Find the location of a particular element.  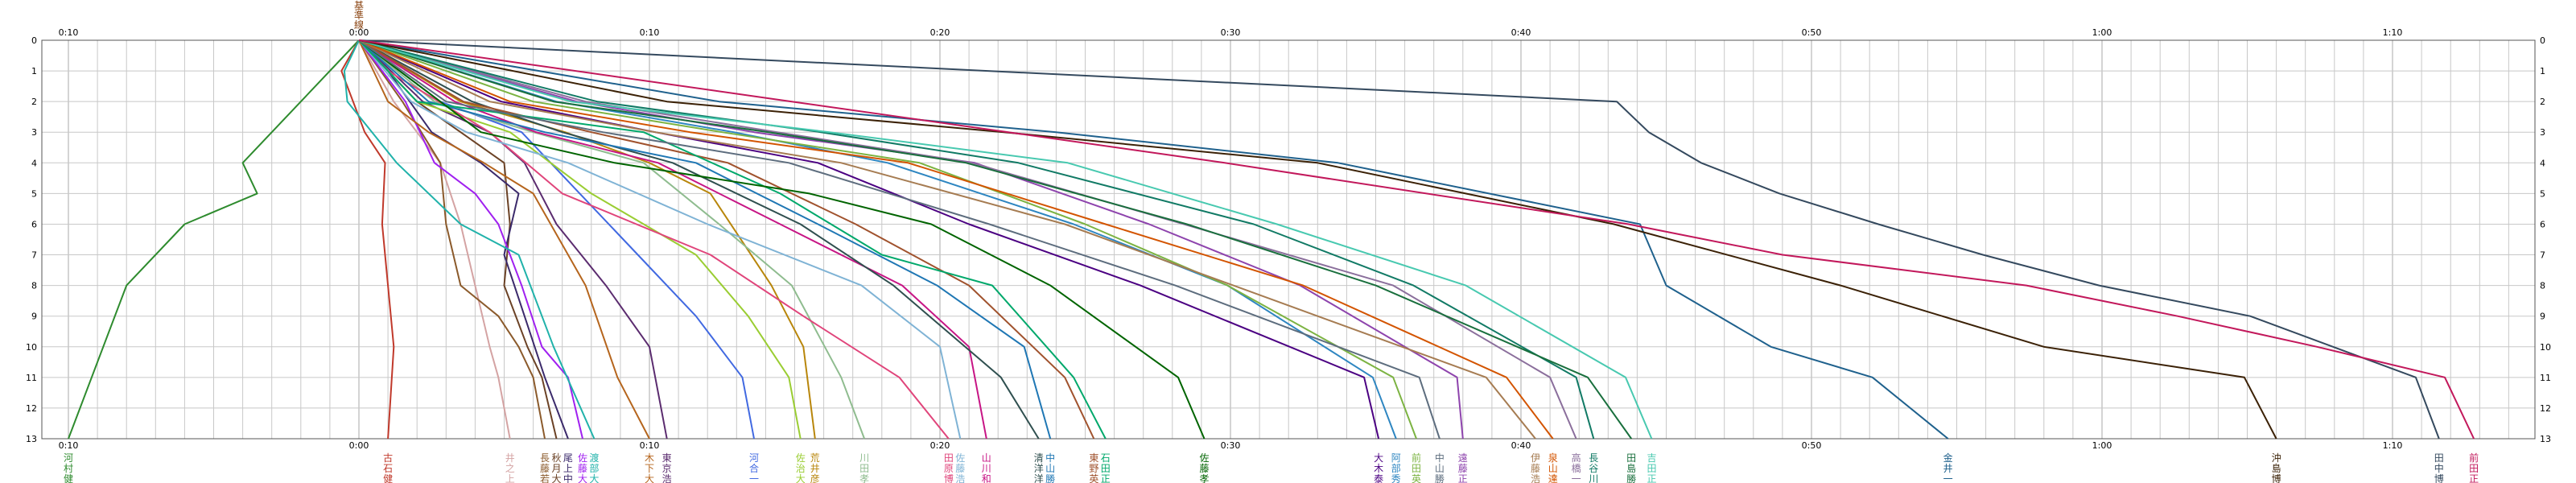

series-name-char: 渡 is located at coordinates (594, 458).